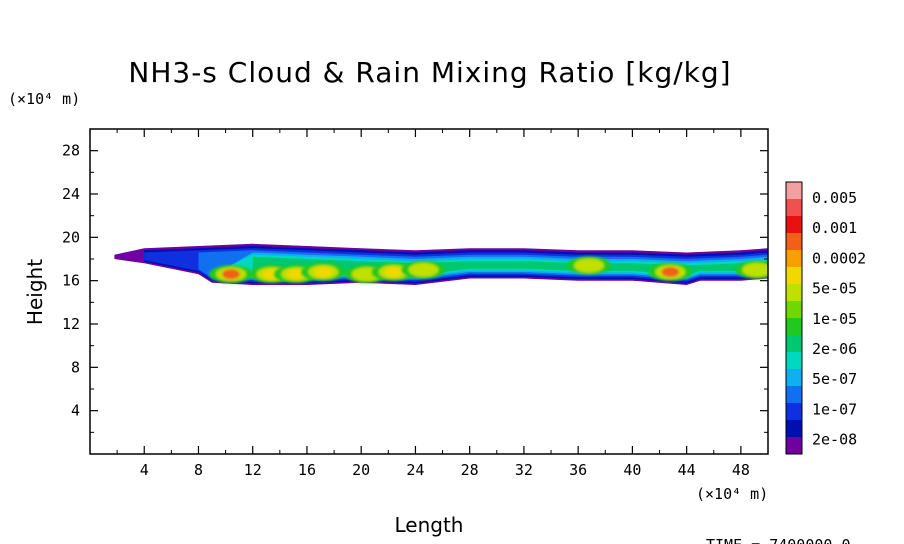  Describe the element at coordinates (834, 228) in the screenshot. I see `colorbar-label: 0.001` at that location.